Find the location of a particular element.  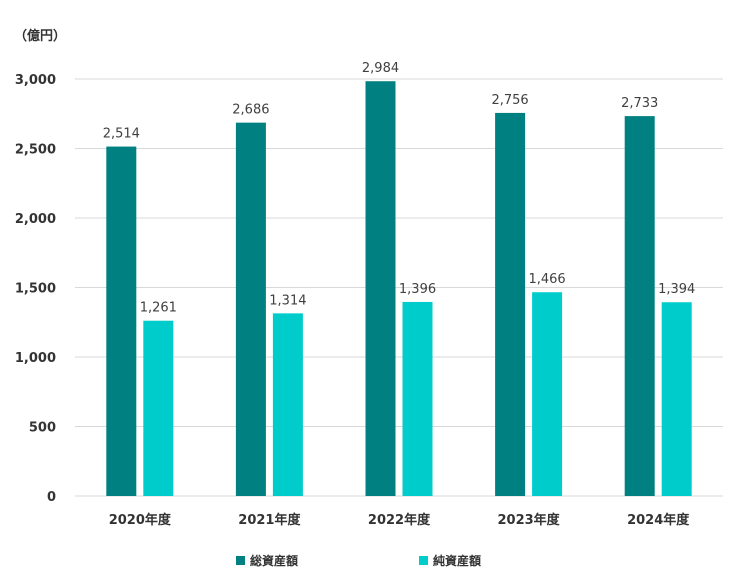

data-label: 1,394 is located at coordinates (676, 289).